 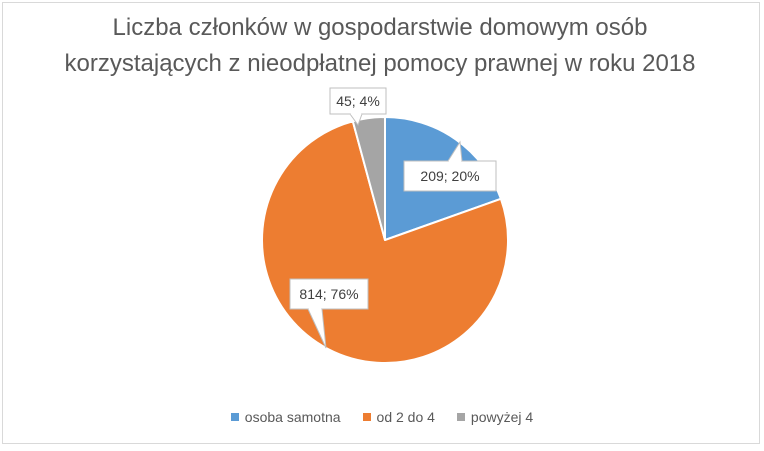 I want to click on data-label-powyzej-4: 45; 4%, so click(x=358, y=107).